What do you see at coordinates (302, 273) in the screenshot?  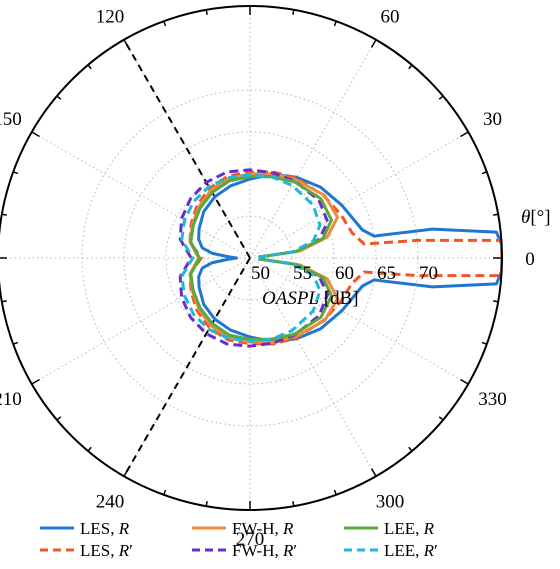 I see `radial-tick-label: 55` at bounding box center [302, 273].